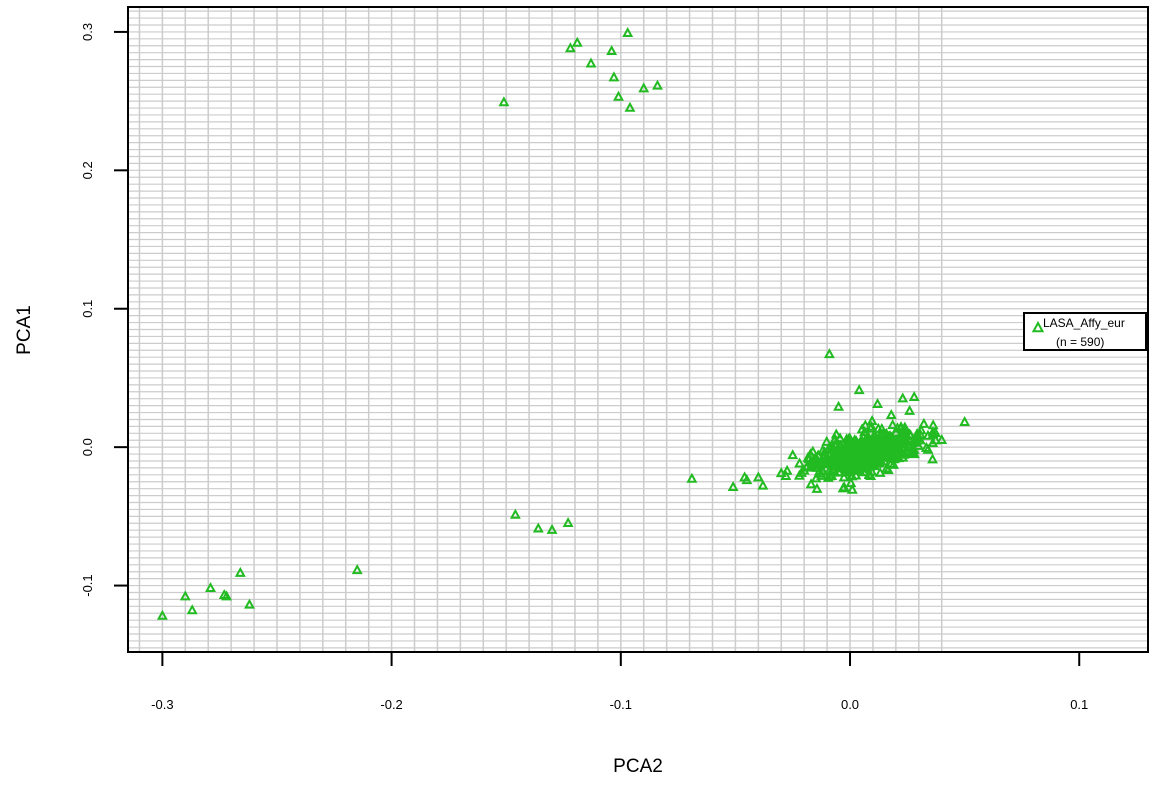 The height and width of the screenshot is (787, 1152). I want to click on x-tick-label: 0.1, so click(1079, 704).